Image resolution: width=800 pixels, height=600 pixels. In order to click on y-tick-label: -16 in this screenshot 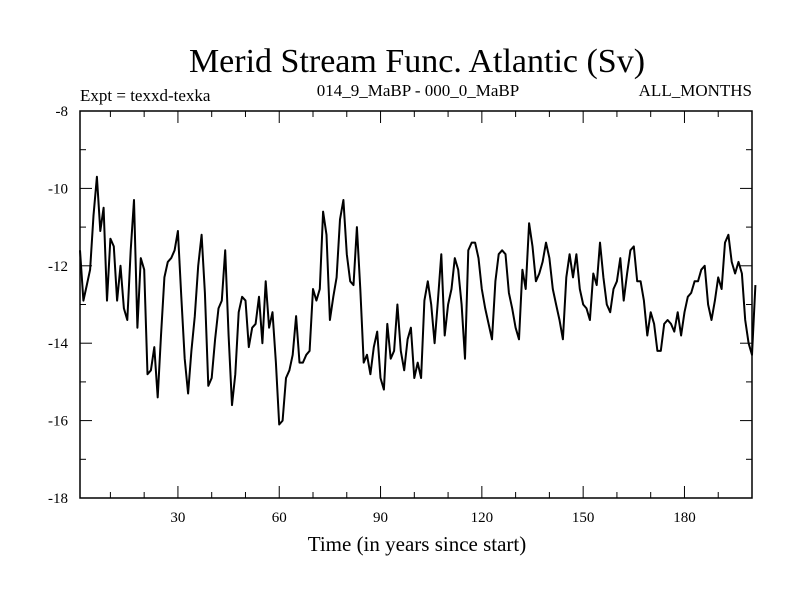, I will do `click(58, 422)`.